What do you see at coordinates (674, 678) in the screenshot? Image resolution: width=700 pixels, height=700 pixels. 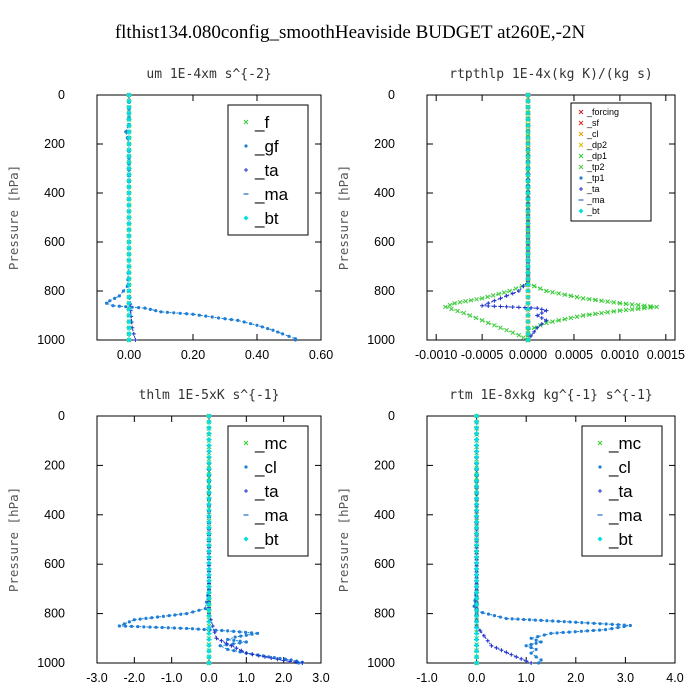 I see `x-tick-label: 4.0` at bounding box center [674, 678].